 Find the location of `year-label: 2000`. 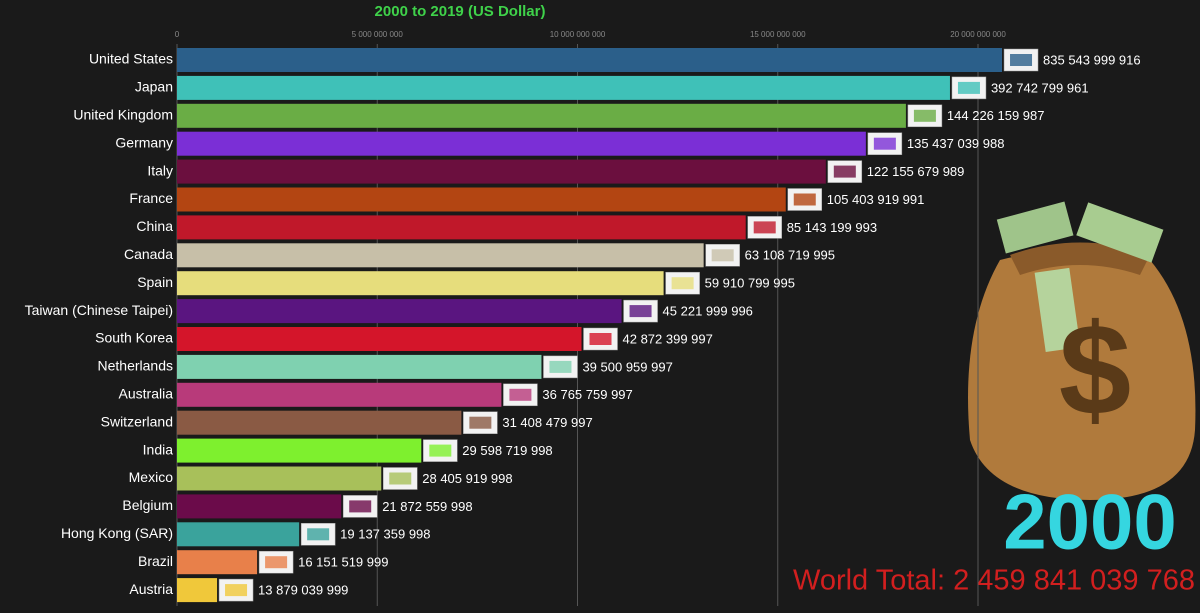

year-label: 2000 is located at coordinates (1090, 522).